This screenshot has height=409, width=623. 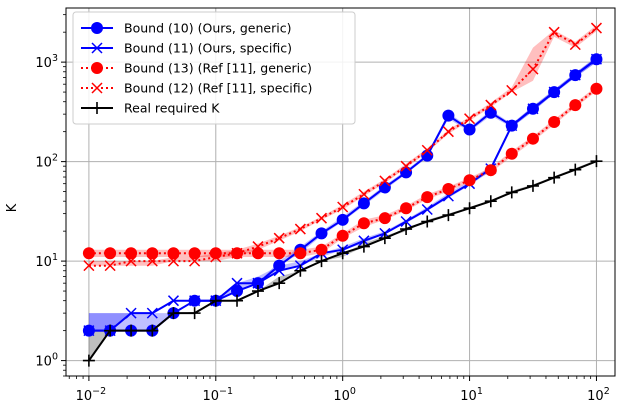 What do you see at coordinates (172, 108) in the screenshot?
I see `legend-entry-label: Real required K` at bounding box center [172, 108].